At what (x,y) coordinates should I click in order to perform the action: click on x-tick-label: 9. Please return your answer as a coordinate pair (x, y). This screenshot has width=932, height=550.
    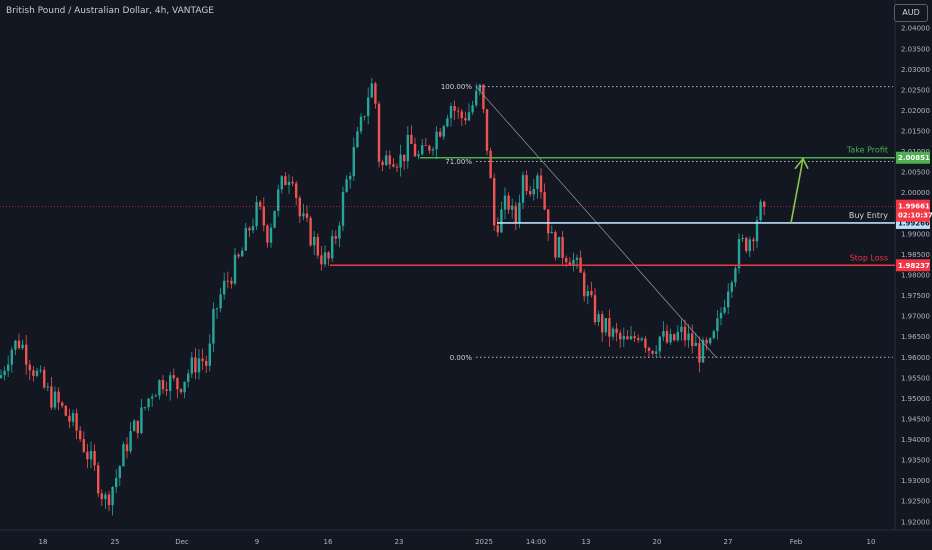
    Looking at the image, I should click on (257, 542).